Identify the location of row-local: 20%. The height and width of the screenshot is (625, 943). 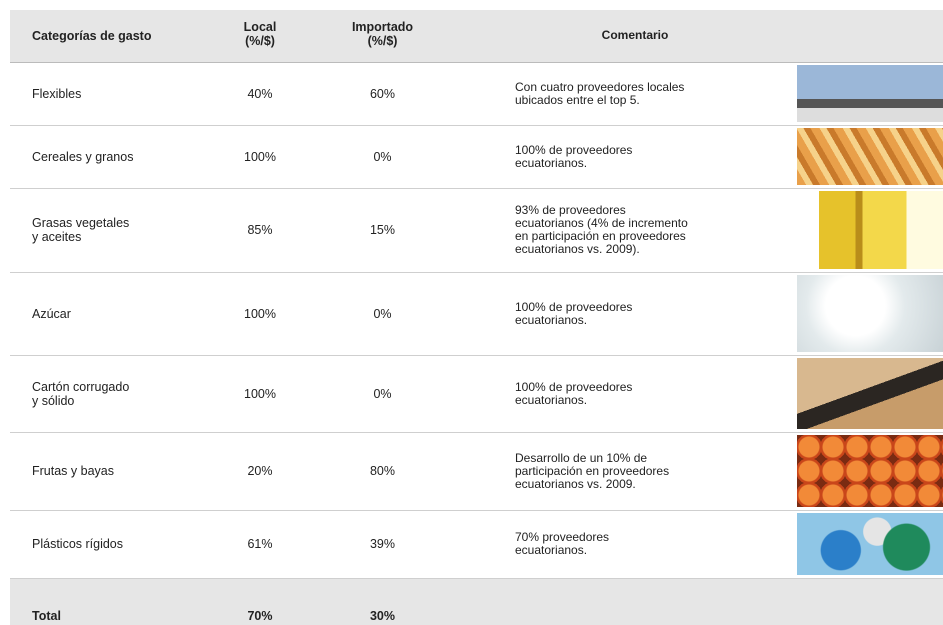
(260, 471).